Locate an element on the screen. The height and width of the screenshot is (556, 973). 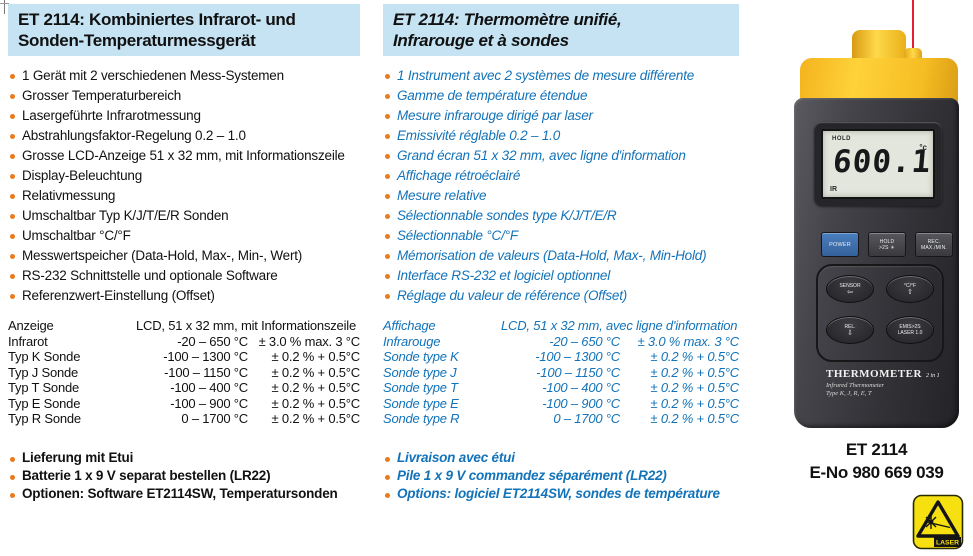
power-button: POWER is located at coordinates (840, 244).